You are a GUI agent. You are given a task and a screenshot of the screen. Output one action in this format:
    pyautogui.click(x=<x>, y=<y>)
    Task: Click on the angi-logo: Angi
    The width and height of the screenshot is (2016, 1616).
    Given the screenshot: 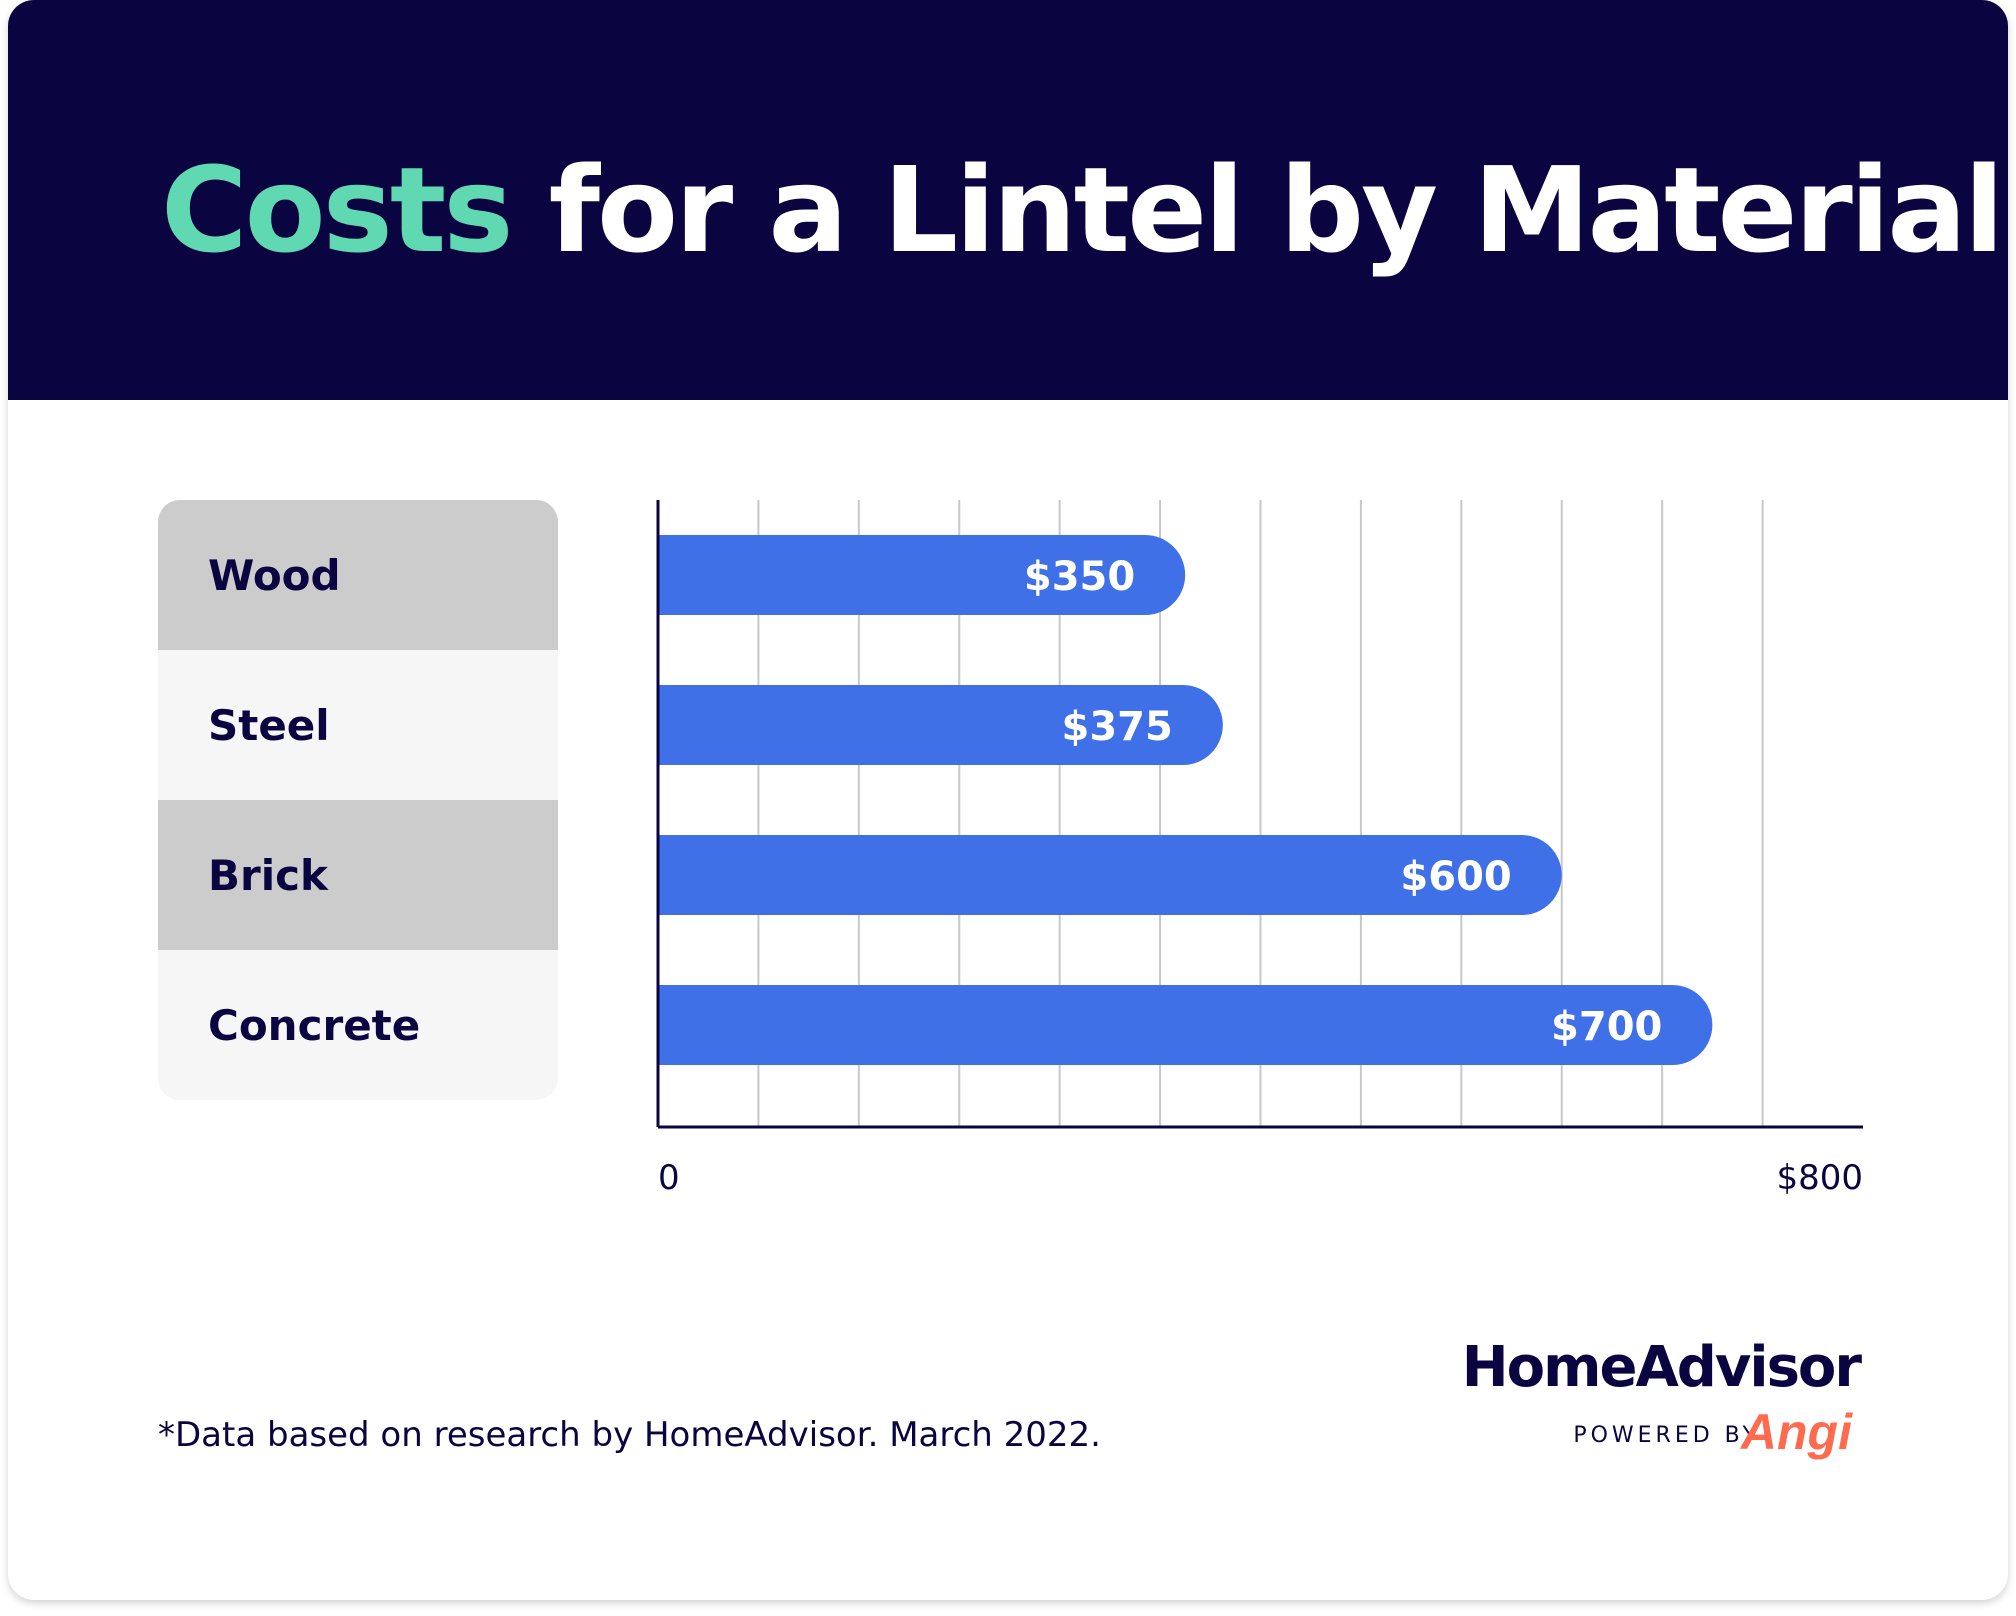 What is the action you would take?
    pyautogui.click(x=1796, y=1432)
    